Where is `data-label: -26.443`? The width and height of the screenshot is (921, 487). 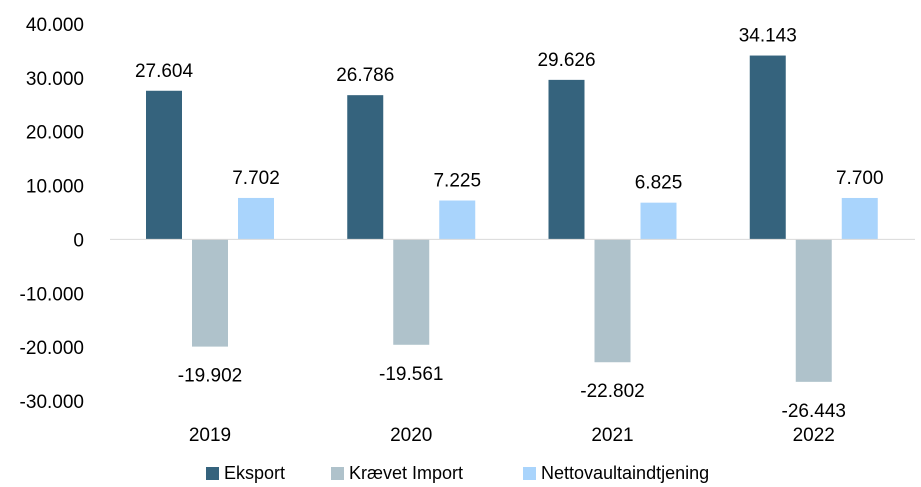
data-label: -26.443 is located at coordinates (814, 411).